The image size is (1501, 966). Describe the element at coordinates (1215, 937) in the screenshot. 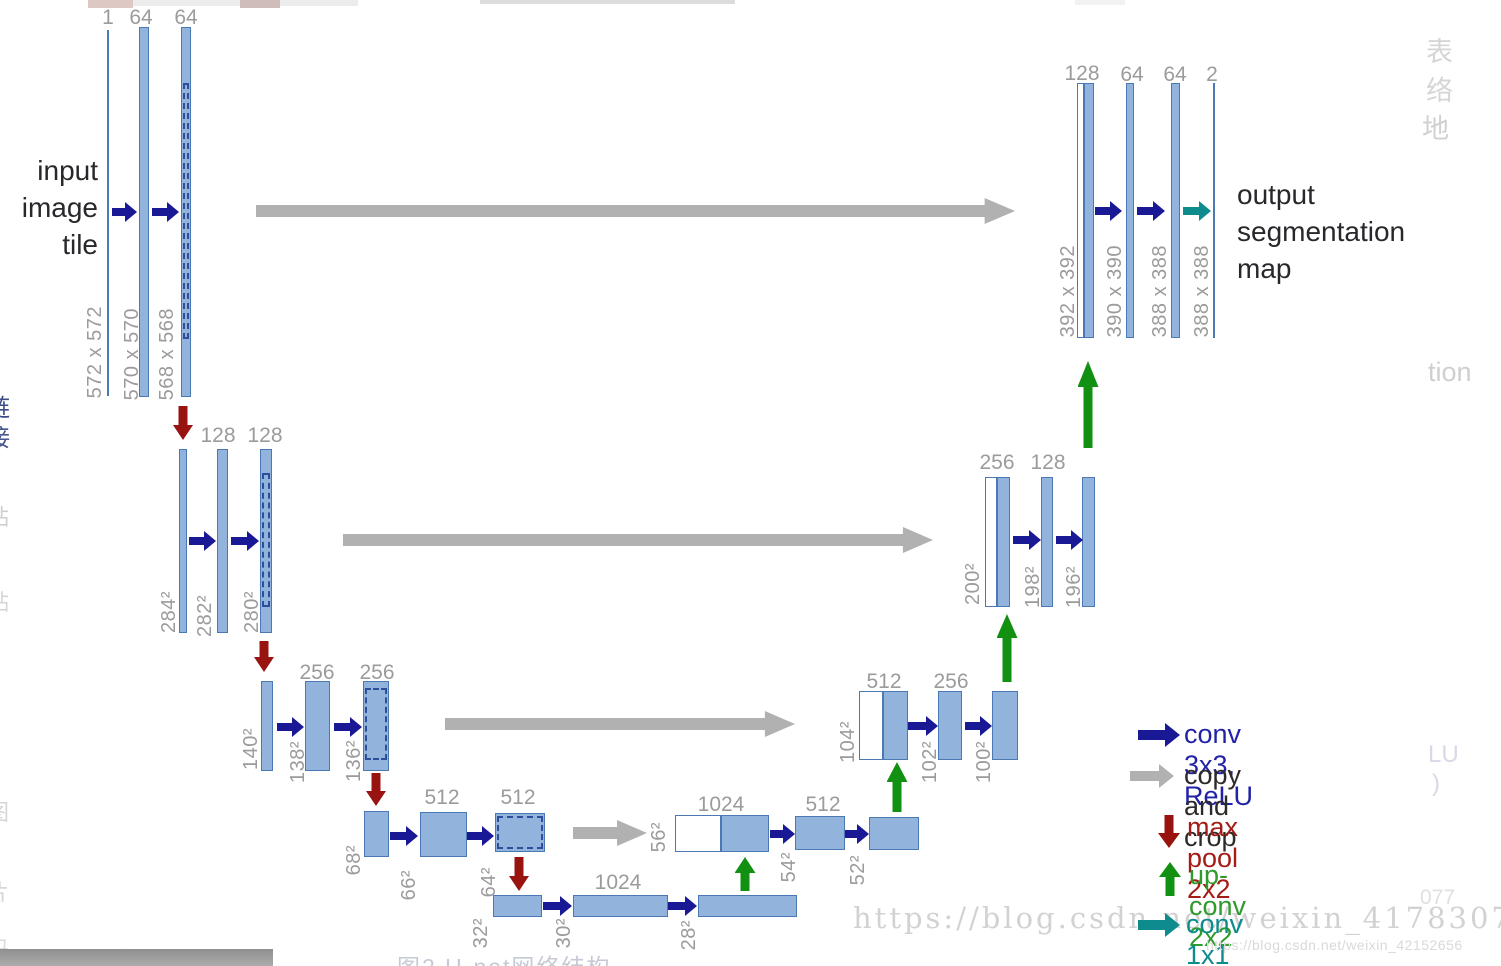

I see `legend-label: conv 1x1` at that location.